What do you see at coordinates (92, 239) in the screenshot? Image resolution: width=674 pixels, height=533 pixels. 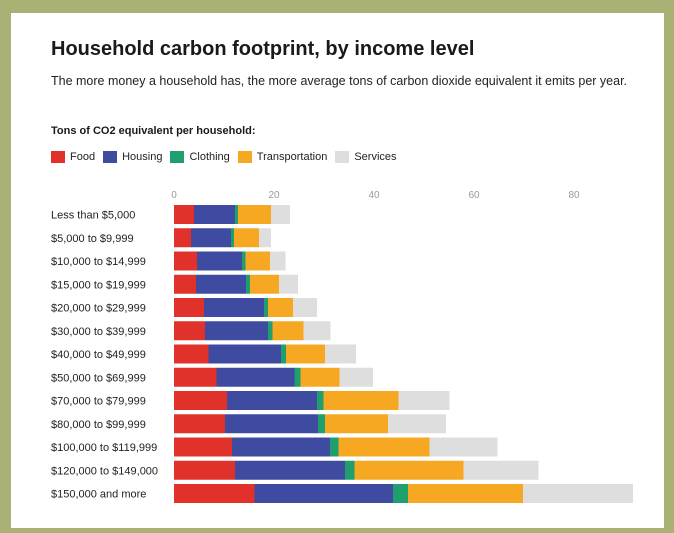 I see `category-label: $5,000 to $9,999` at bounding box center [92, 239].